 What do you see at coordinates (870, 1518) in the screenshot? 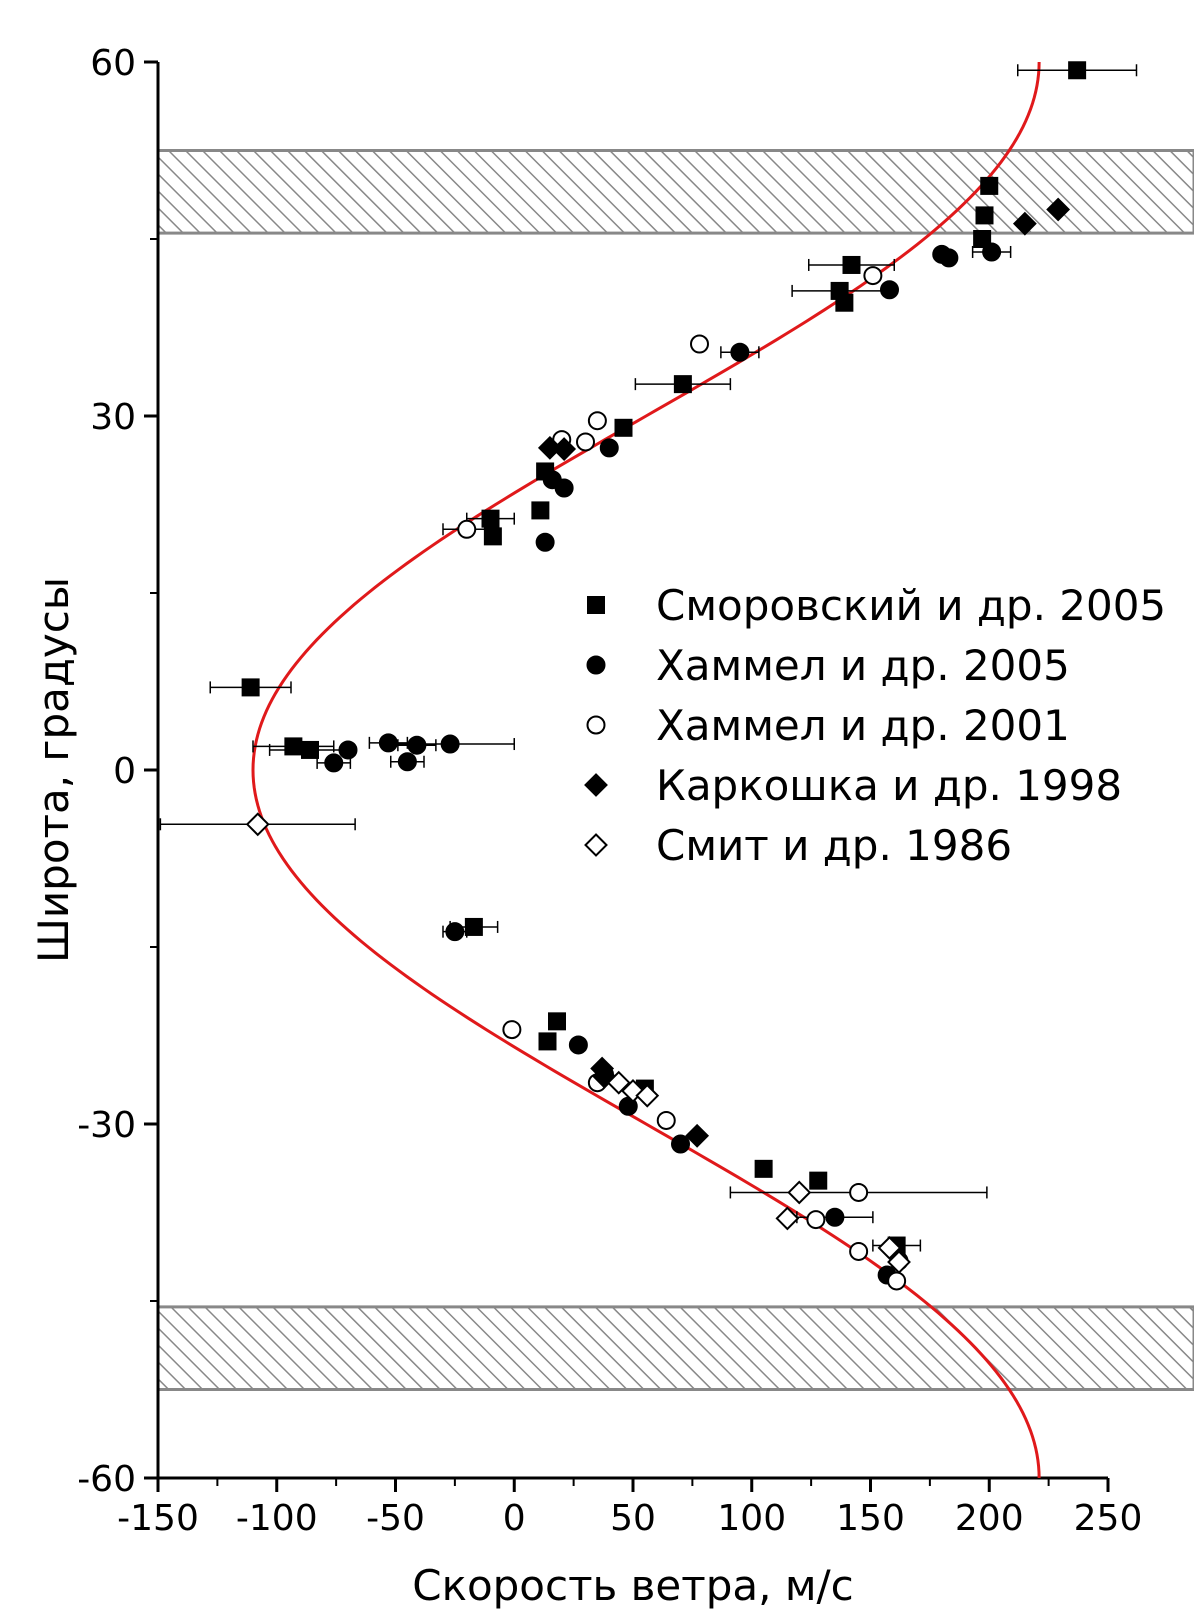
I see `x-tick-label: 150` at bounding box center [870, 1518].